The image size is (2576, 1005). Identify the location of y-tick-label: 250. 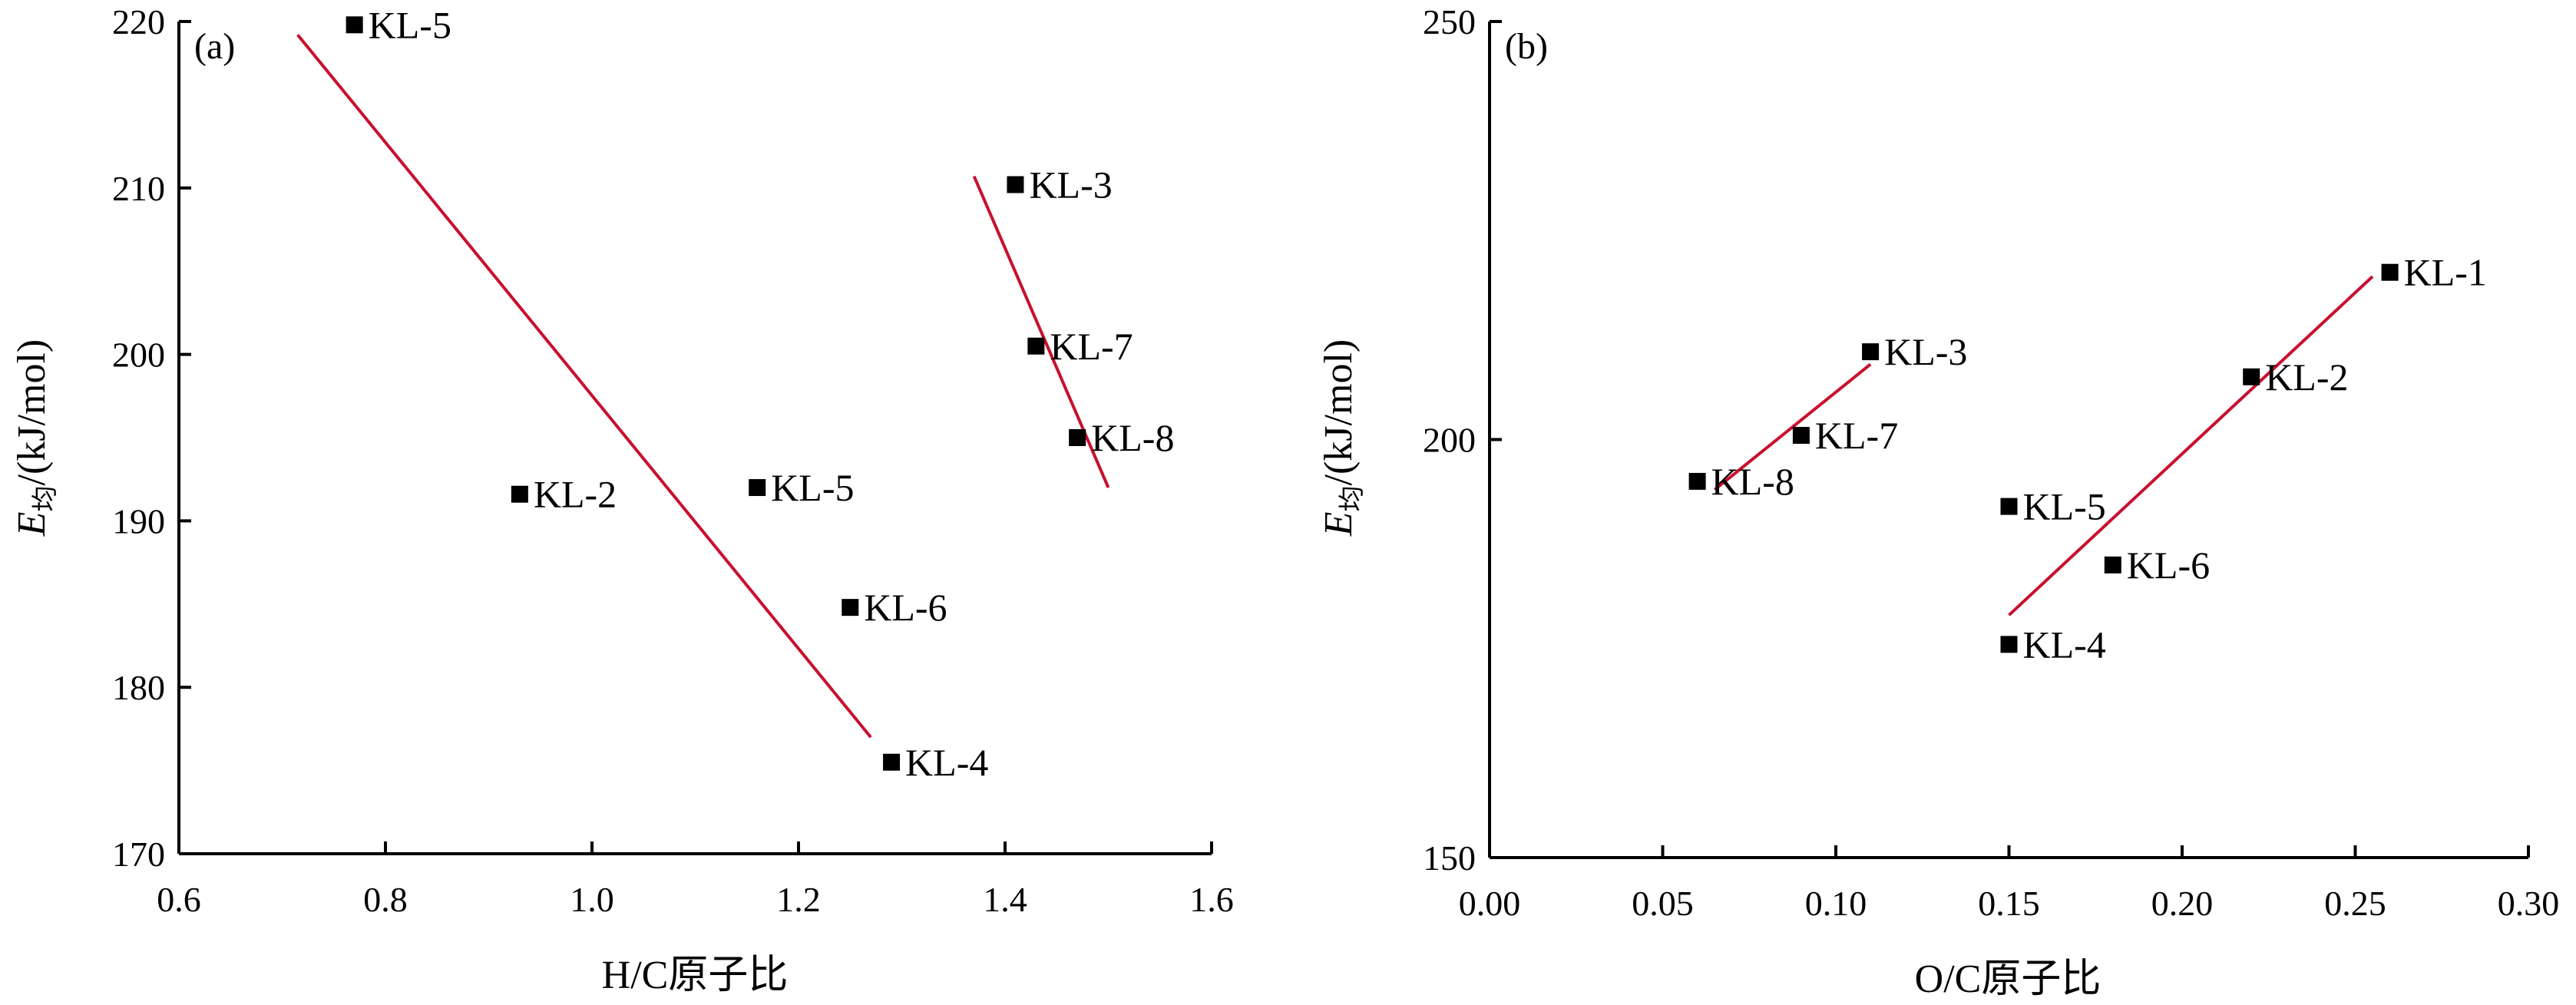
(1449, 21).